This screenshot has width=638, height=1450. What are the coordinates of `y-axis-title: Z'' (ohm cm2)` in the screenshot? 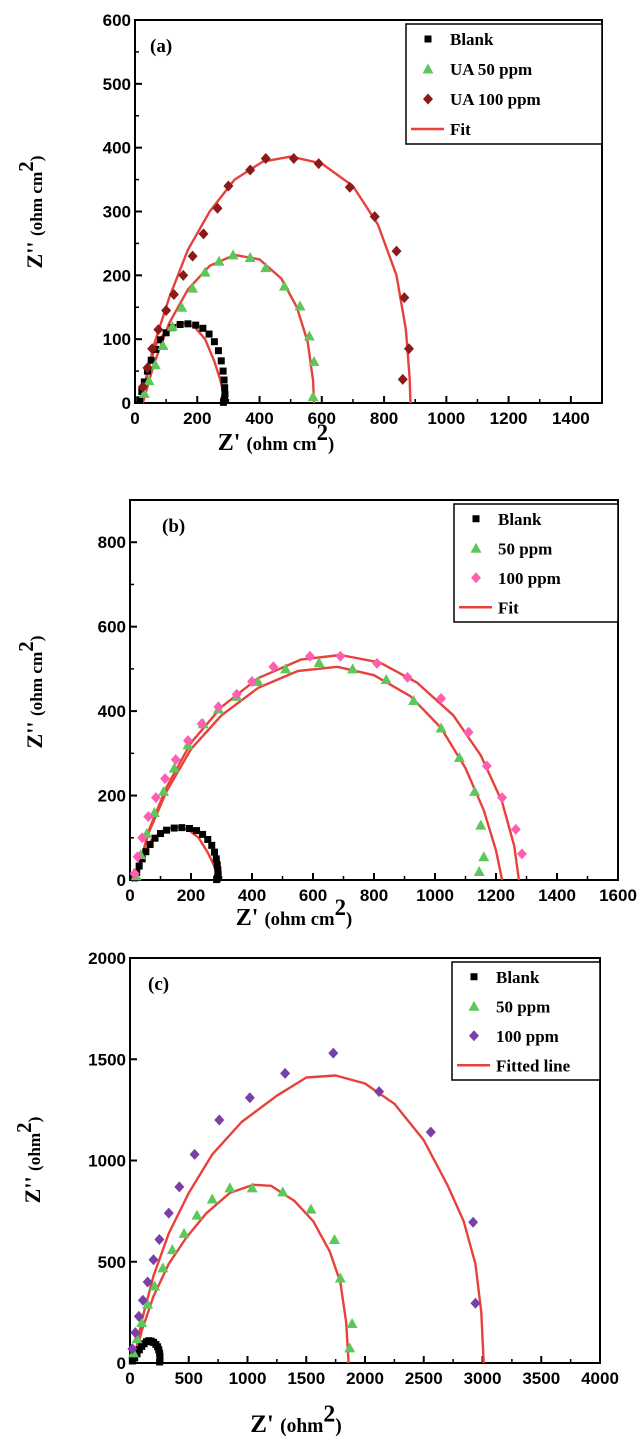 It's located at (30, 212).